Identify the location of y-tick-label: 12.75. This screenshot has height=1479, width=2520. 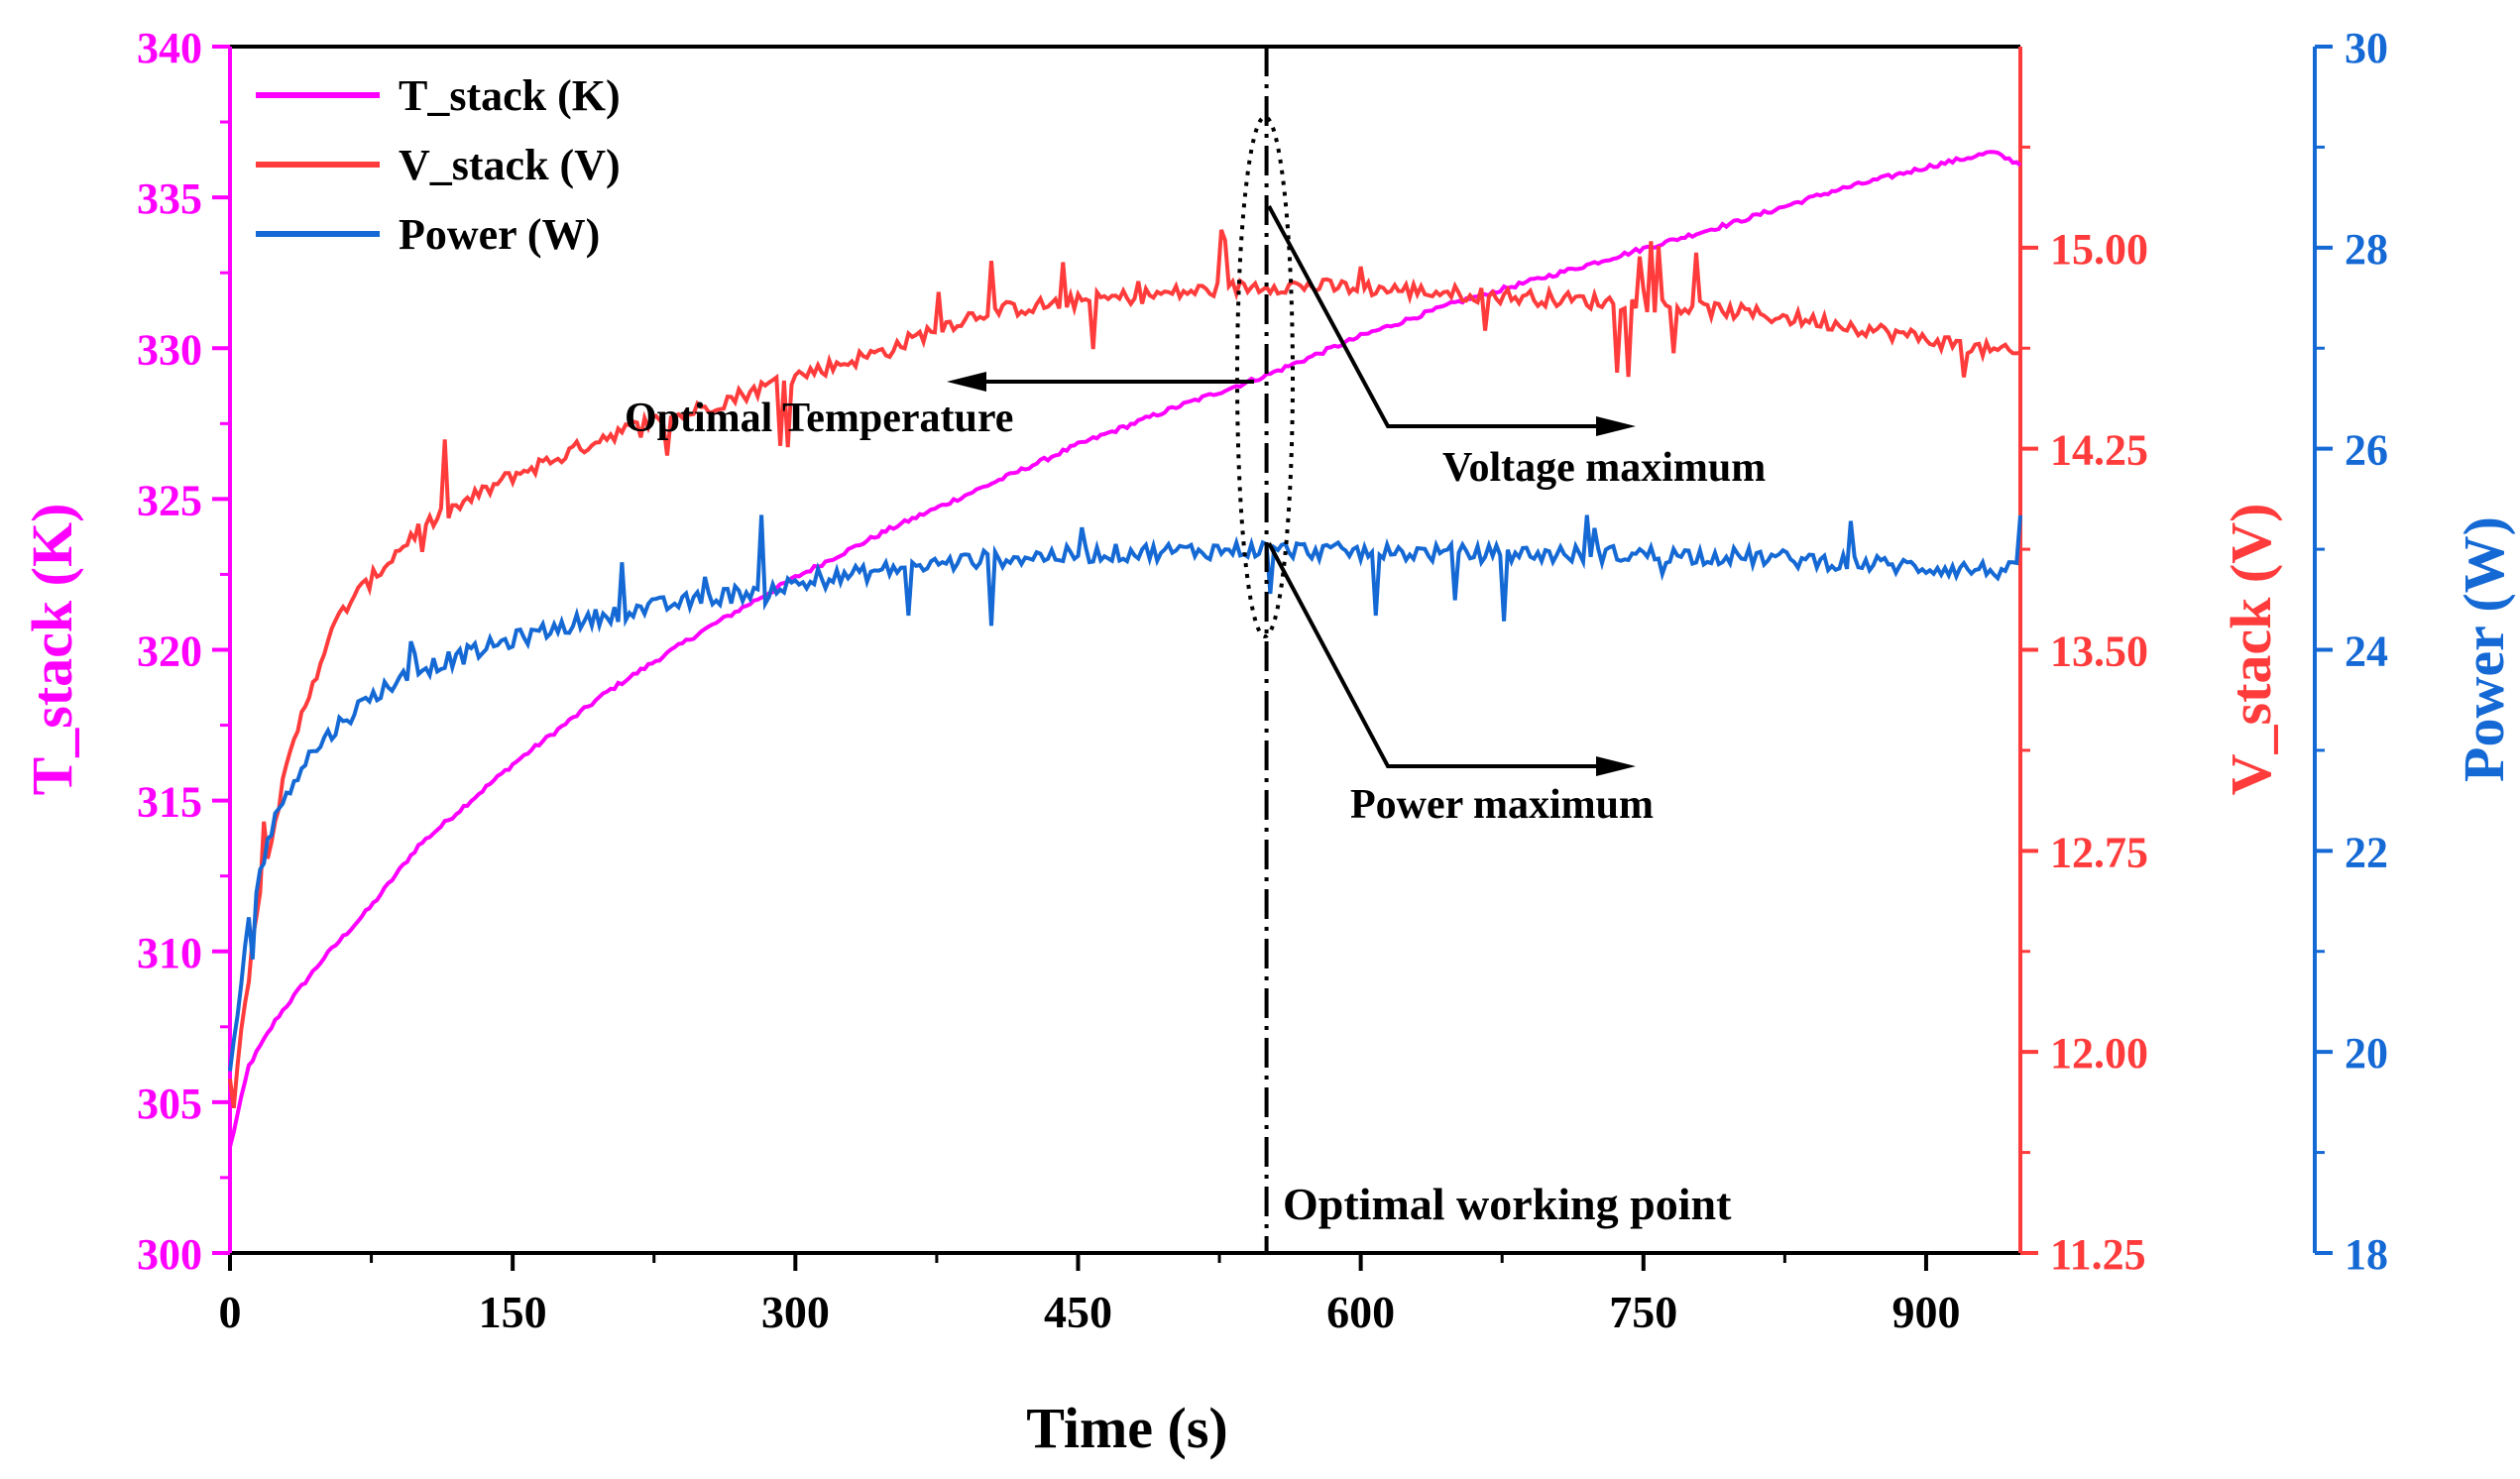
(2099, 852).